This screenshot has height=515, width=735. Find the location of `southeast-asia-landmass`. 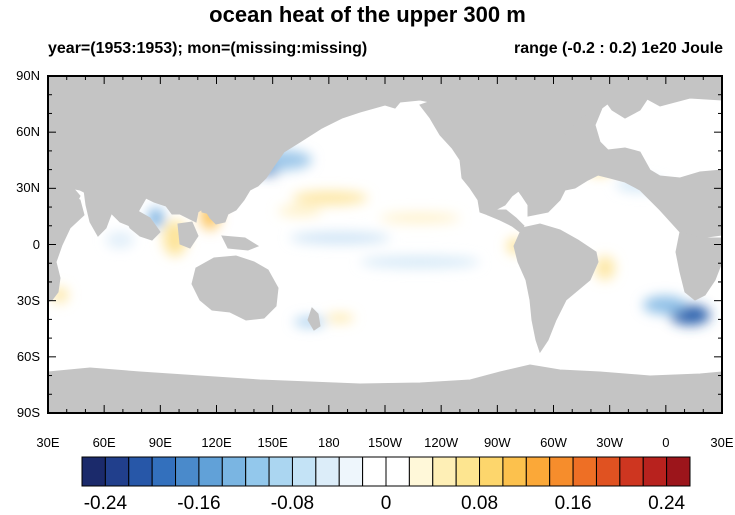

southeast-asia-landmass is located at coordinates (142, 225).